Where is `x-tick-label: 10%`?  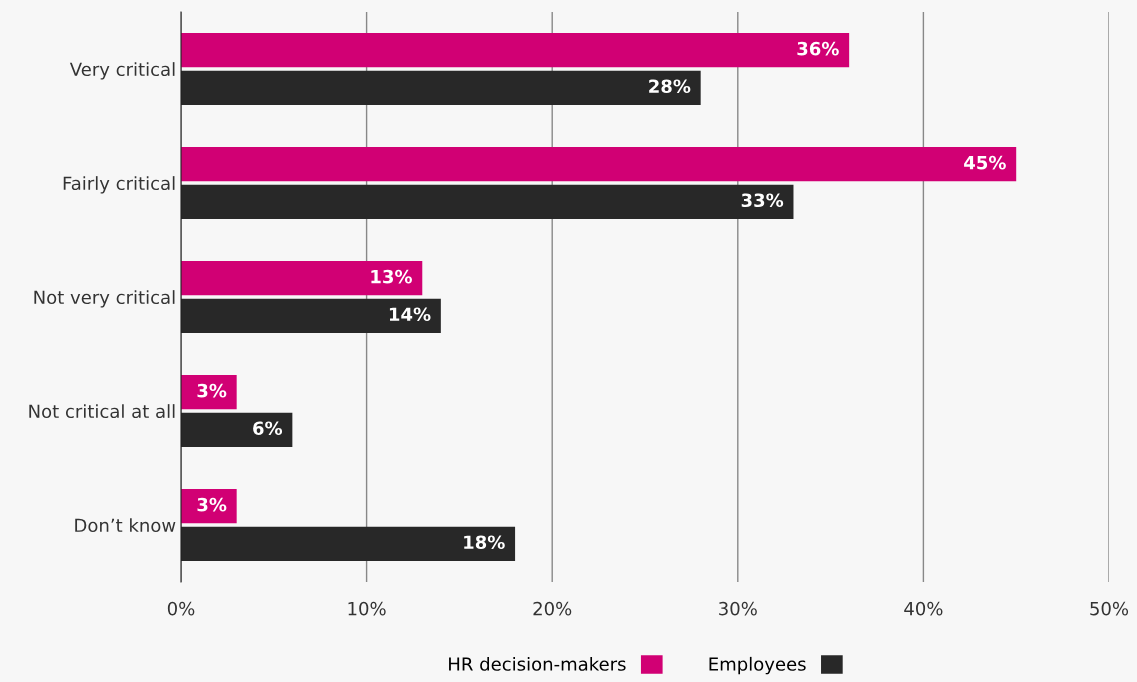 x-tick-label: 10% is located at coordinates (367, 608).